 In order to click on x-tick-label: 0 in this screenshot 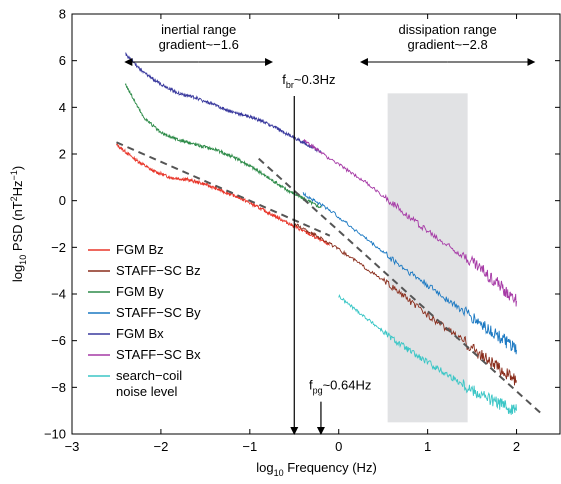, I will do `click(338, 446)`.